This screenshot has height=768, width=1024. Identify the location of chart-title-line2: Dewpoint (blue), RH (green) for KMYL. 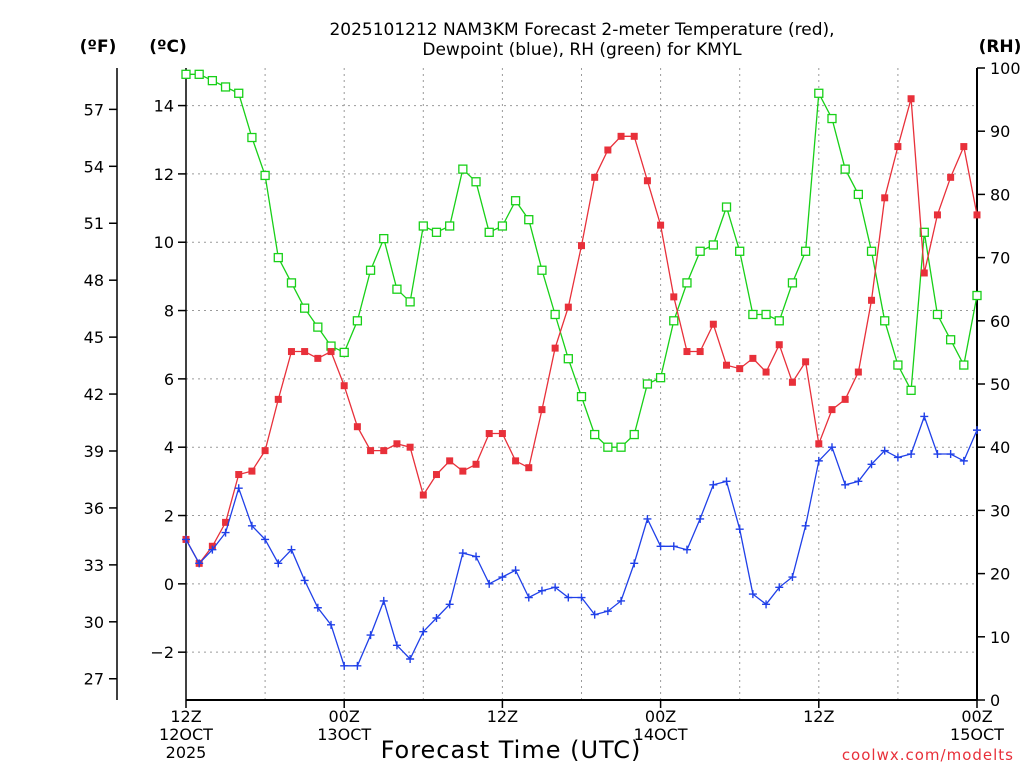
(582, 50).